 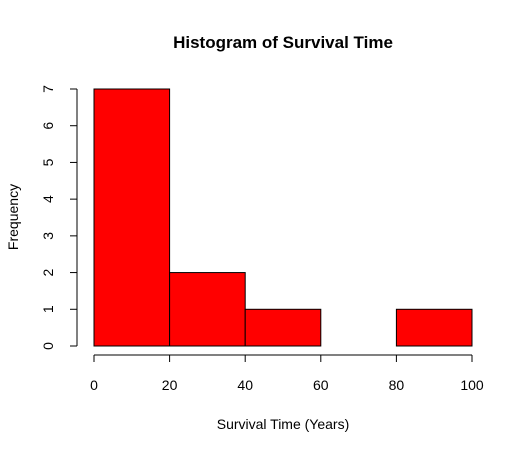 I want to click on y-tick-label: 2, so click(x=48, y=272).